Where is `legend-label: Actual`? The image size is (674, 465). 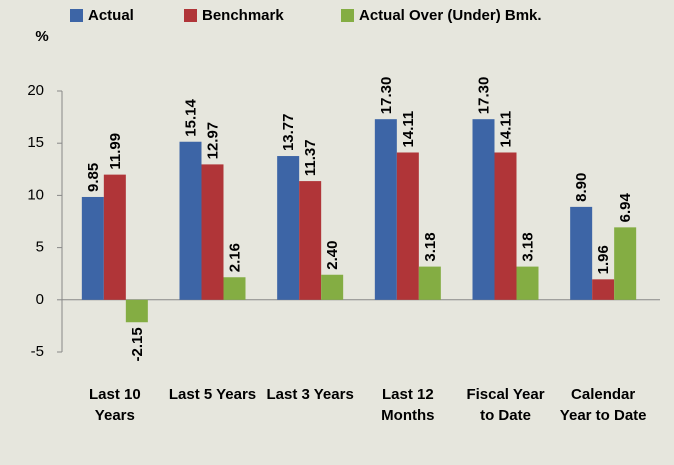 legend-label: Actual is located at coordinates (111, 15).